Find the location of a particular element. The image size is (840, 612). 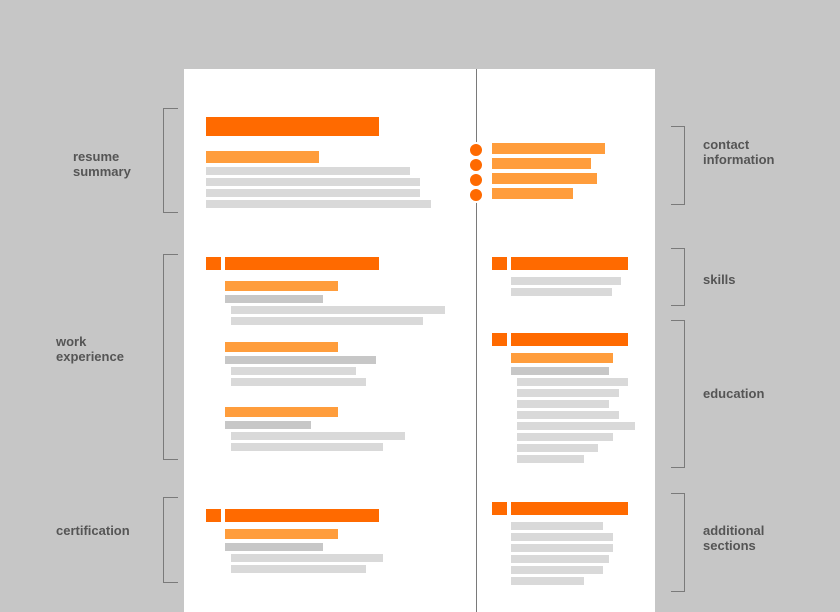

resume-summary-label: resume summary is located at coordinates (102, 164).